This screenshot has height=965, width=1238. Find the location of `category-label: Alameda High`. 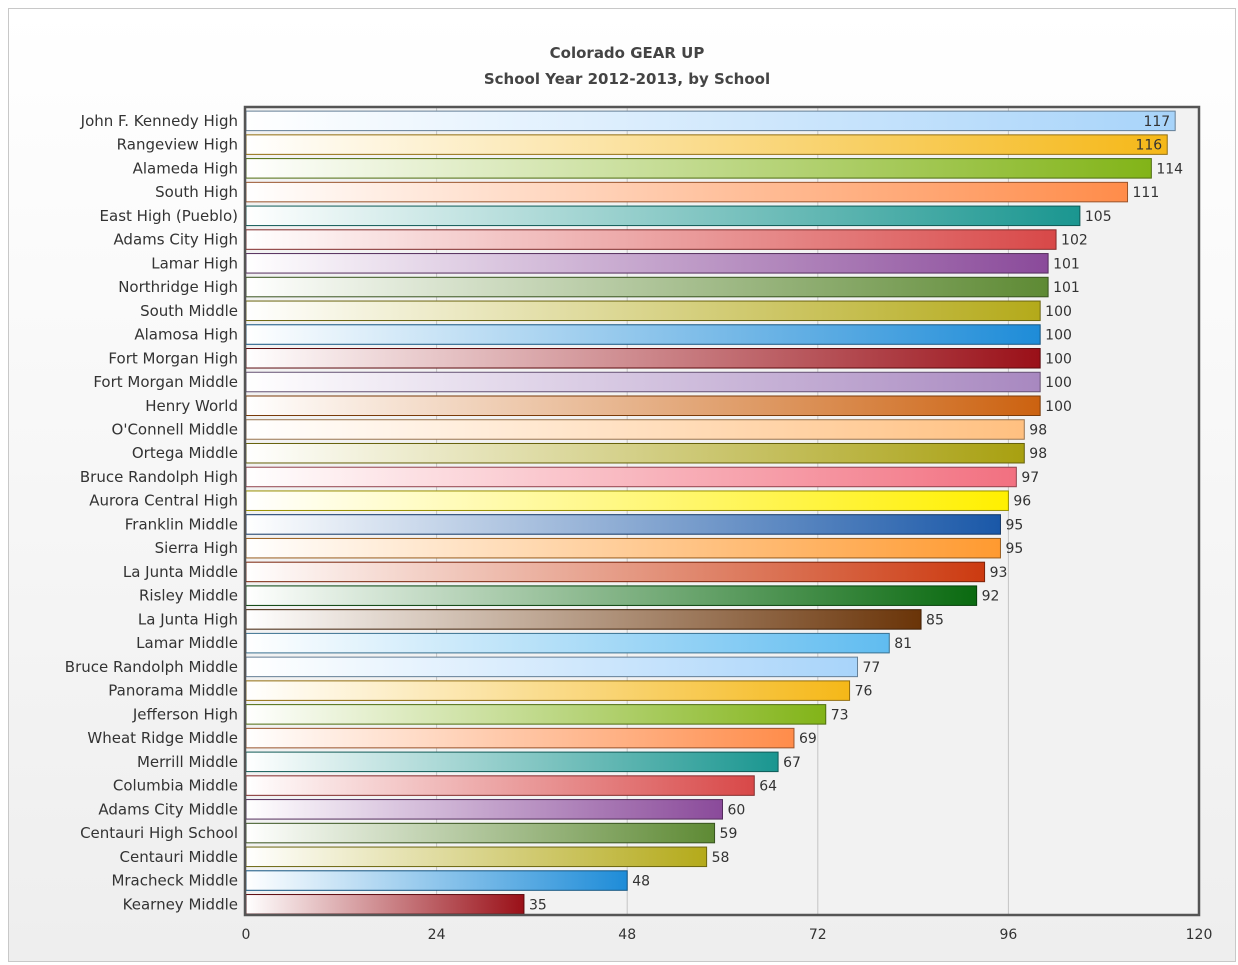

category-label: Alameda High is located at coordinates (185, 168).